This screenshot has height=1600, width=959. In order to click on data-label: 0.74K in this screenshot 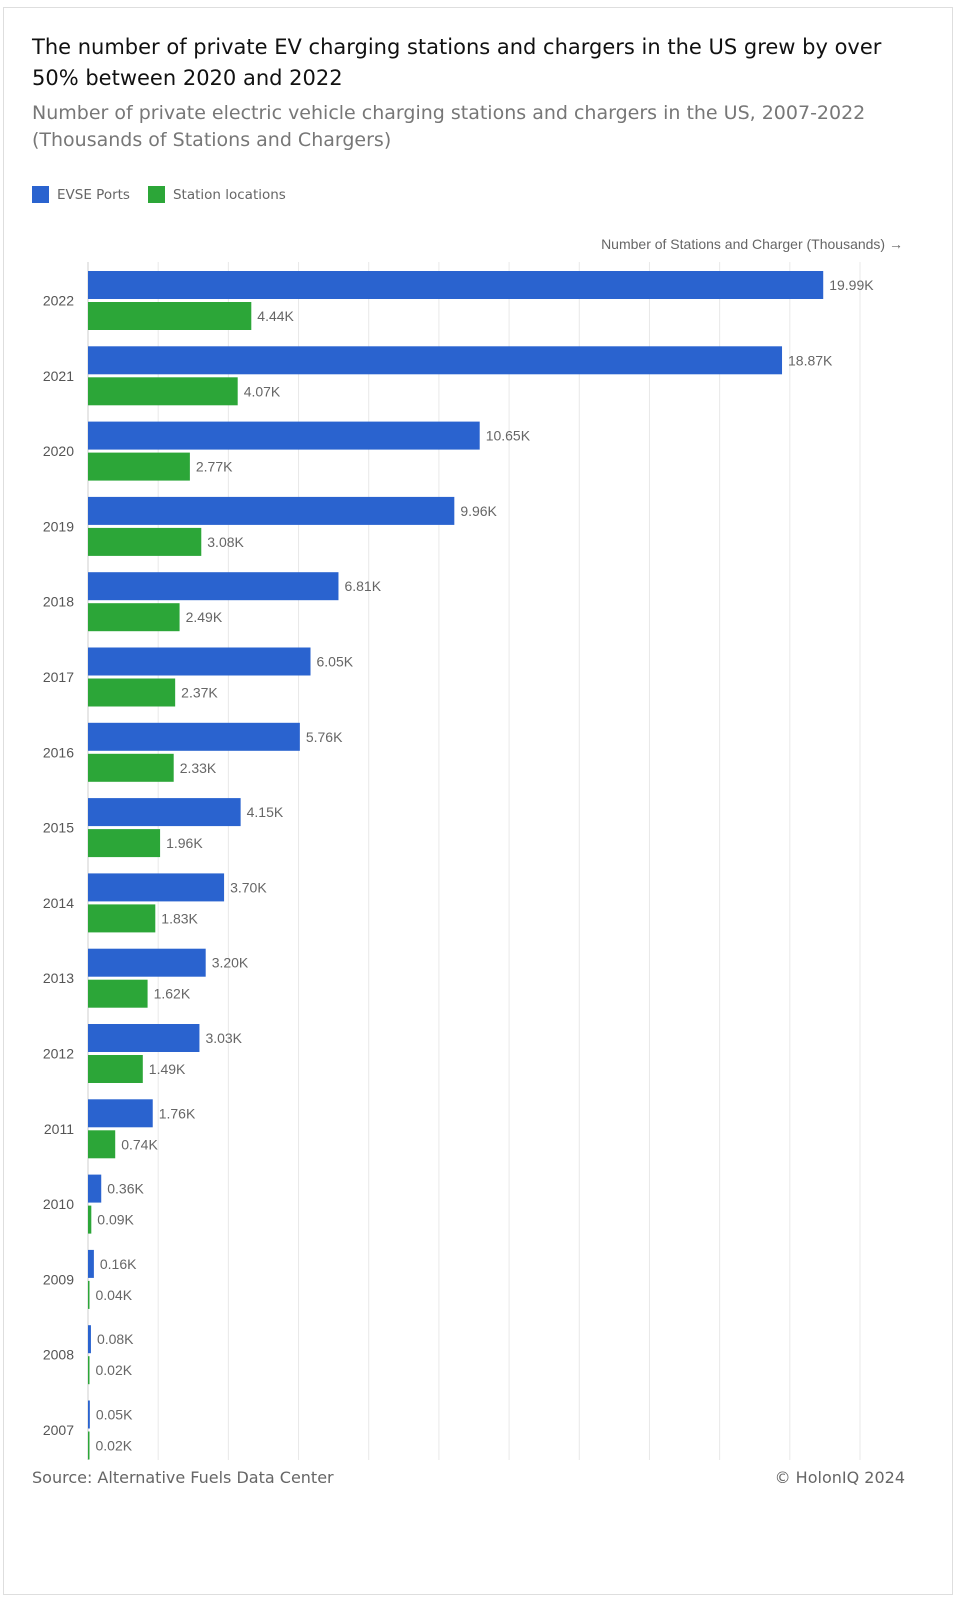, I will do `click(139, 1144)`.